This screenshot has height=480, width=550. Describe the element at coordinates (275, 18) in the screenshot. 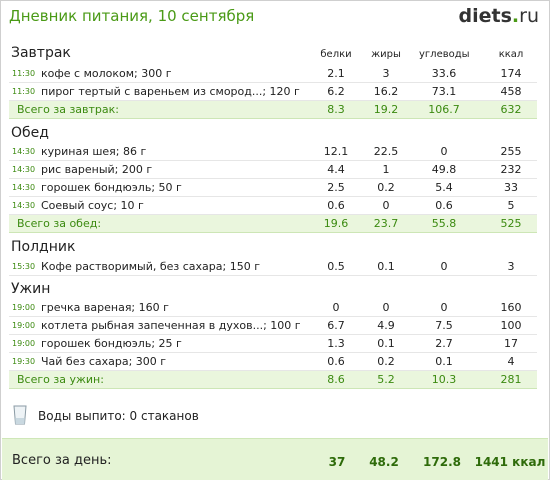

I see `header: Дневник питания, 10 сентября diets.ru` at that location.